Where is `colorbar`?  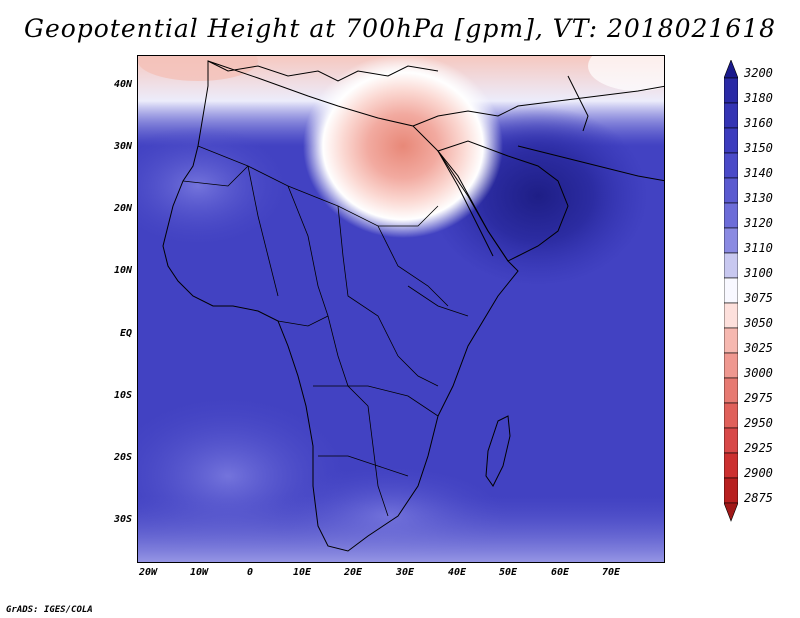 colorbar is located at coordinates (731, 291).